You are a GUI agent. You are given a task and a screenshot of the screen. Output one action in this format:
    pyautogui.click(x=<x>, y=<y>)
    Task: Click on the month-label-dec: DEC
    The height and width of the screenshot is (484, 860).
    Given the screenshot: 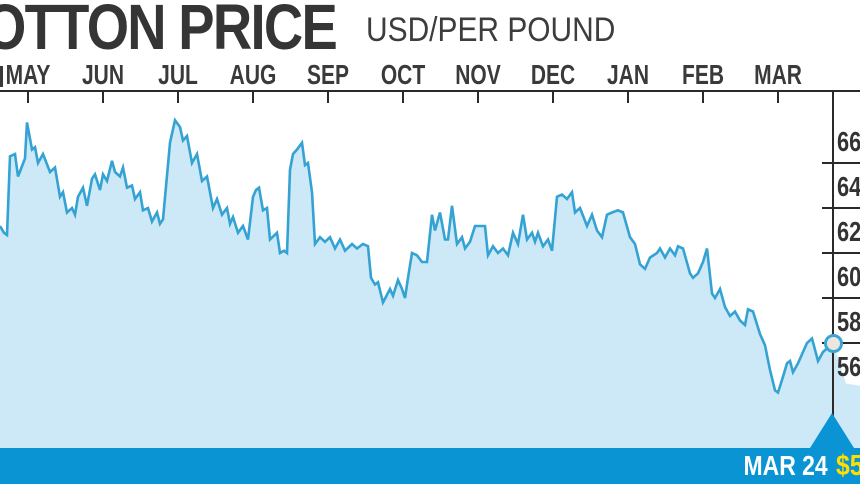 What is the action you would take?
    pyautogui.click(x=553, y=74)
    